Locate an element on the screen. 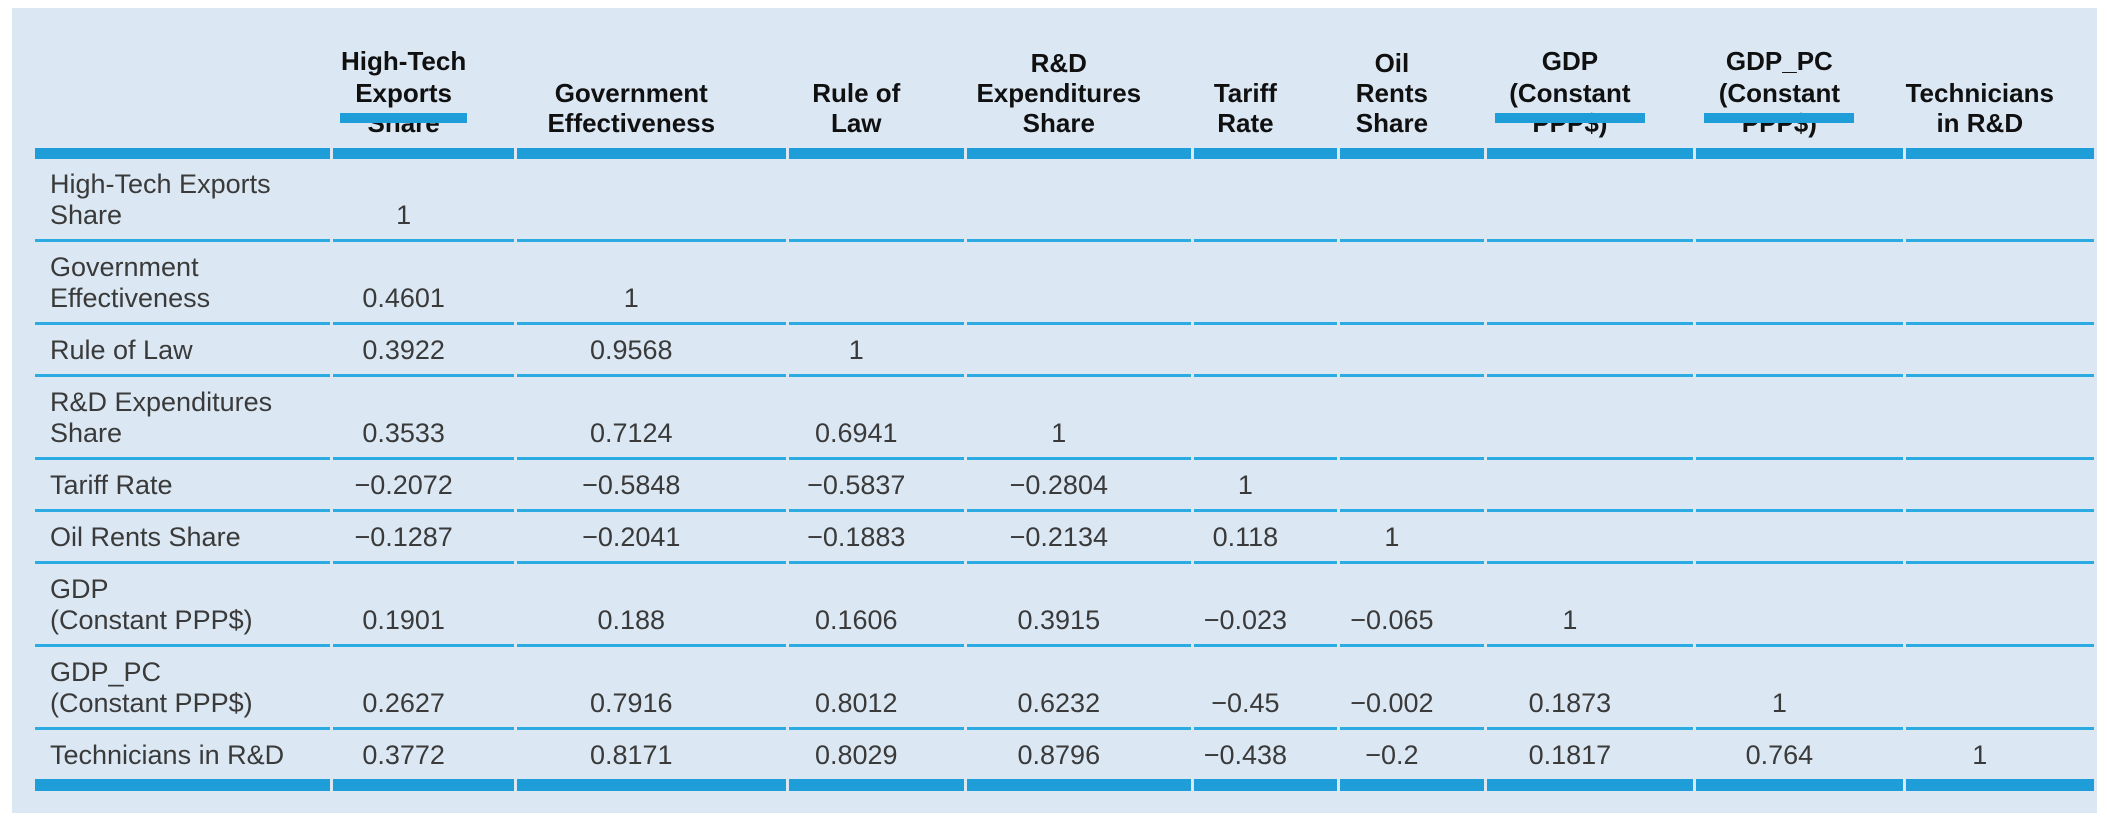  value-cell: 0.9568 is located at coordinates (651, 351).